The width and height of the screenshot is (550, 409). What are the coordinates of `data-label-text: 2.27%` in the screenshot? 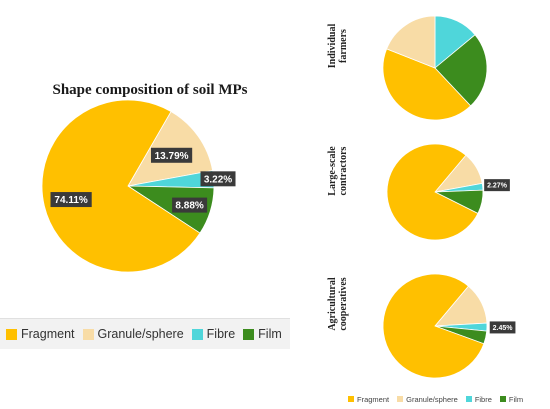 It's located at (497, 186).